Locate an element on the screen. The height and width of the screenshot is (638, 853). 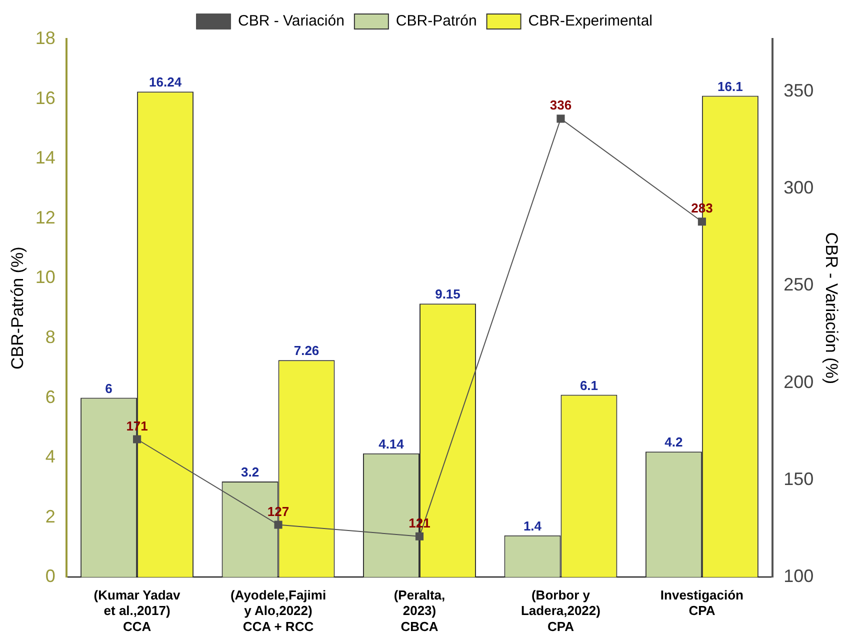
y-tick-label: 2 is located at coordinates (50, 516).